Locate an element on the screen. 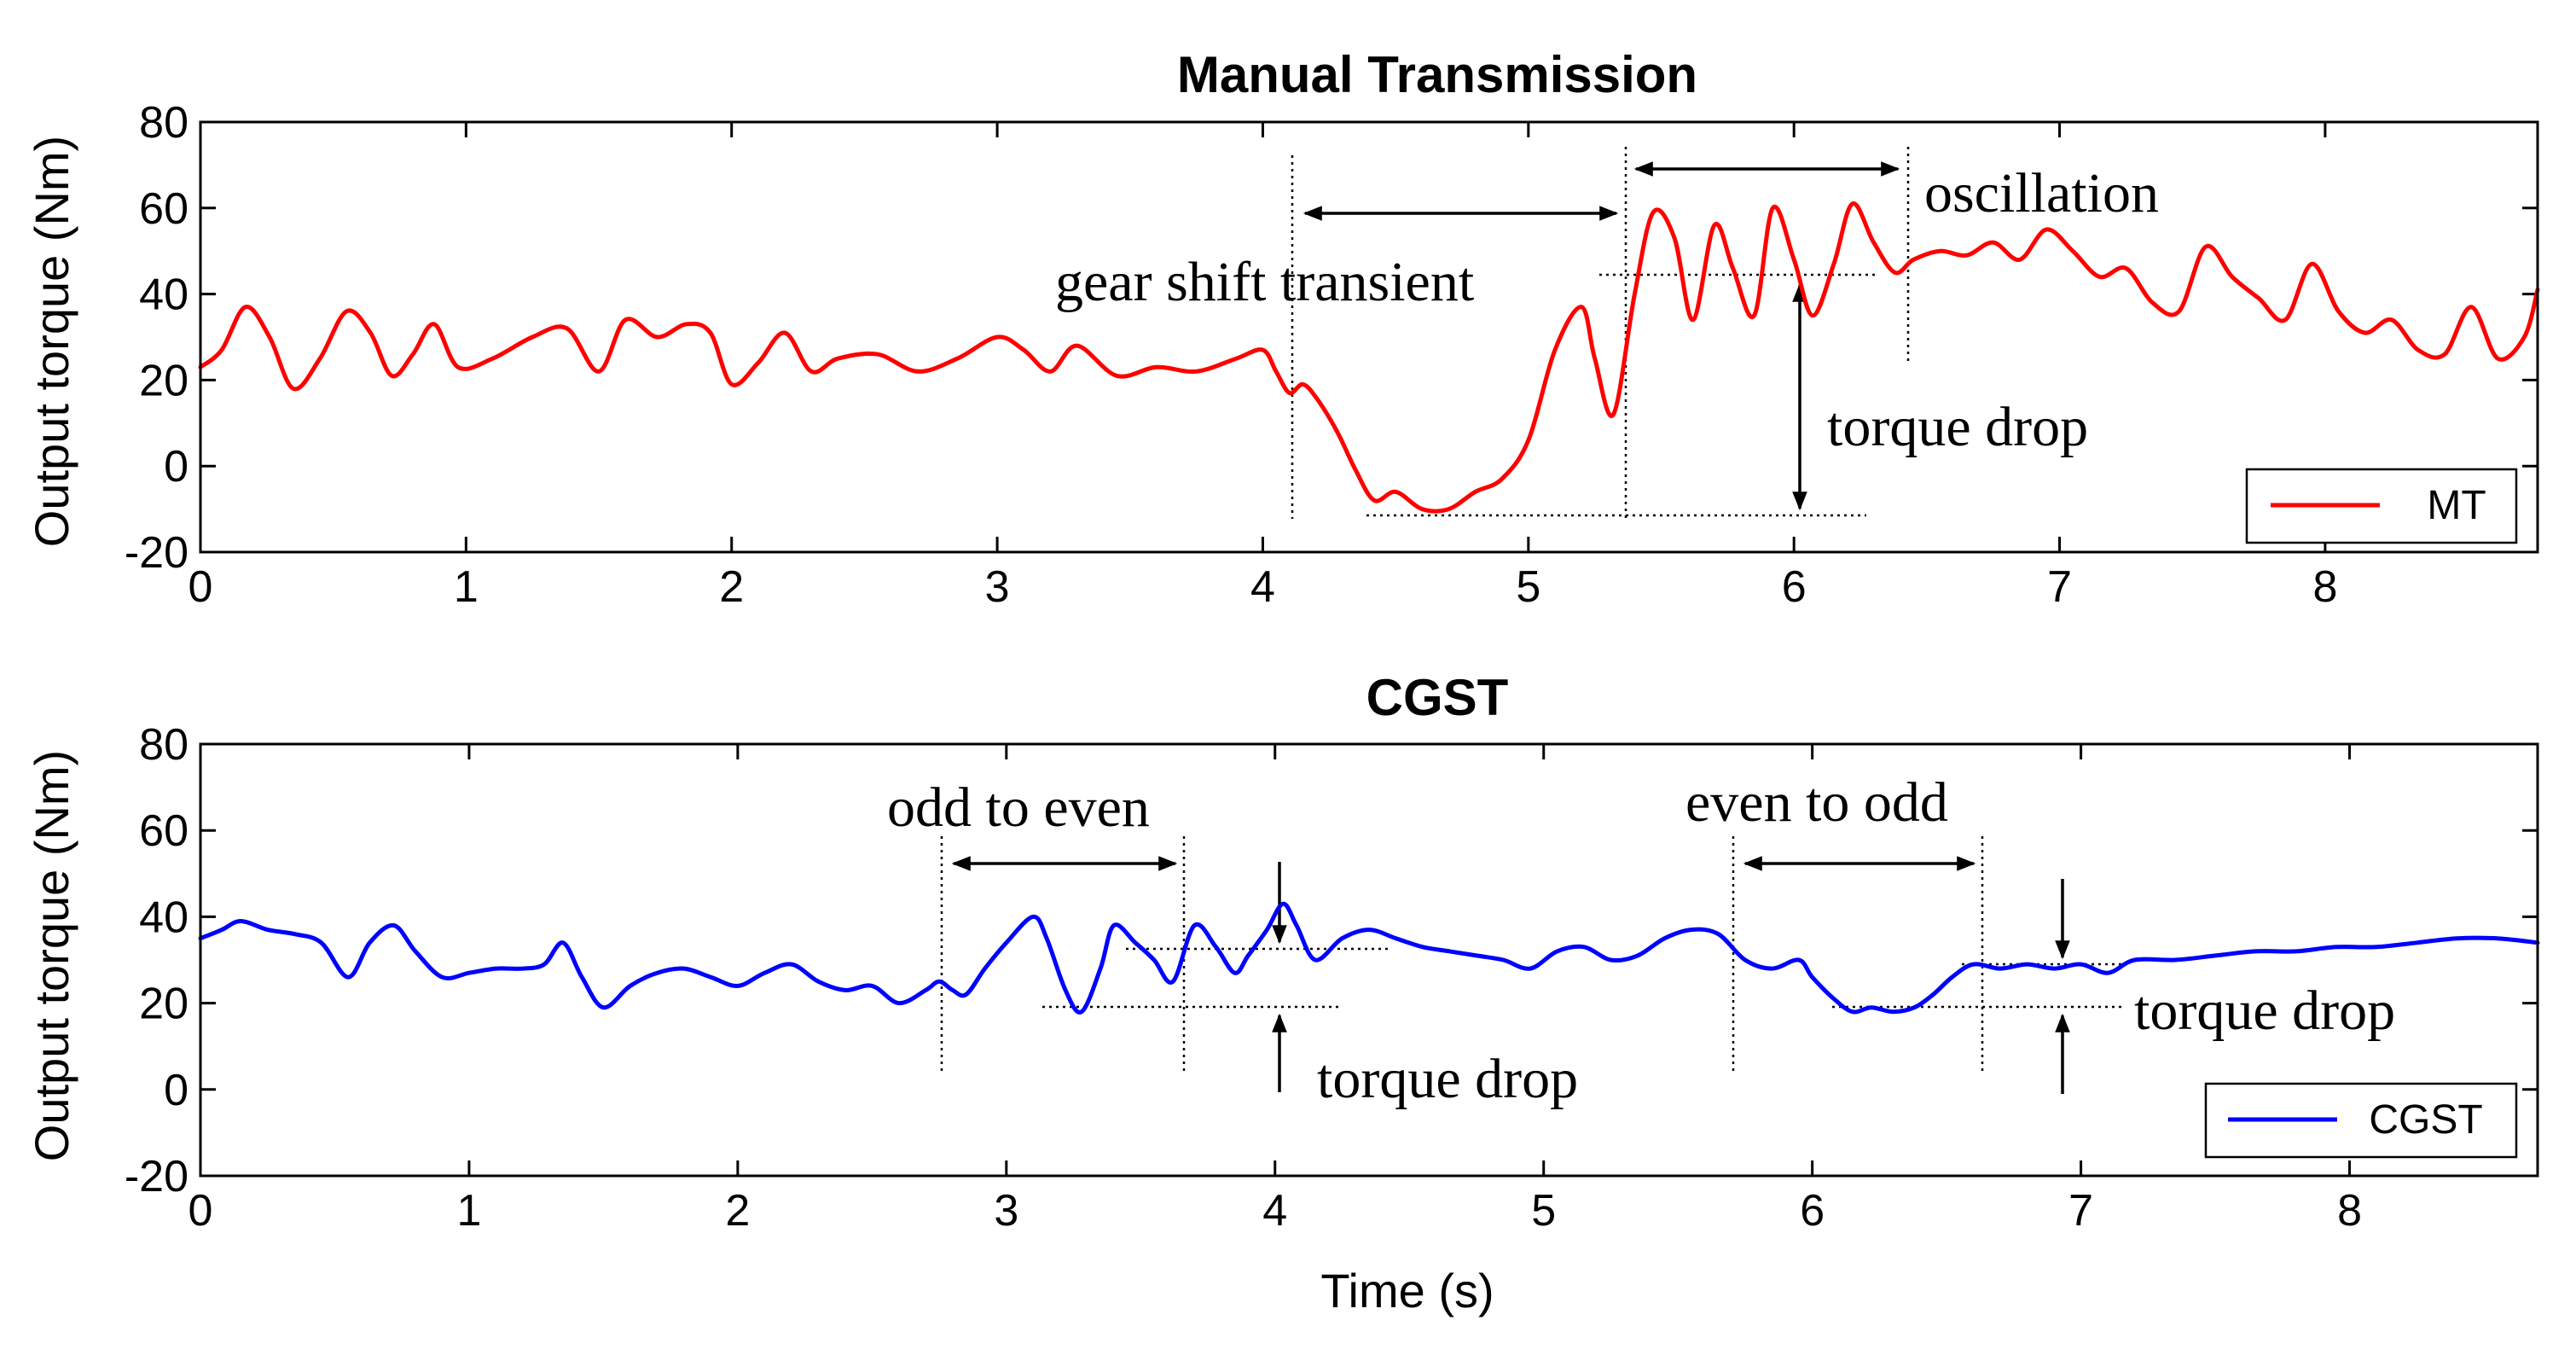 The width and height of the screenshot is (2576, 1361). mt-xtick-label: 4 is located at coordinates (1262, 587).